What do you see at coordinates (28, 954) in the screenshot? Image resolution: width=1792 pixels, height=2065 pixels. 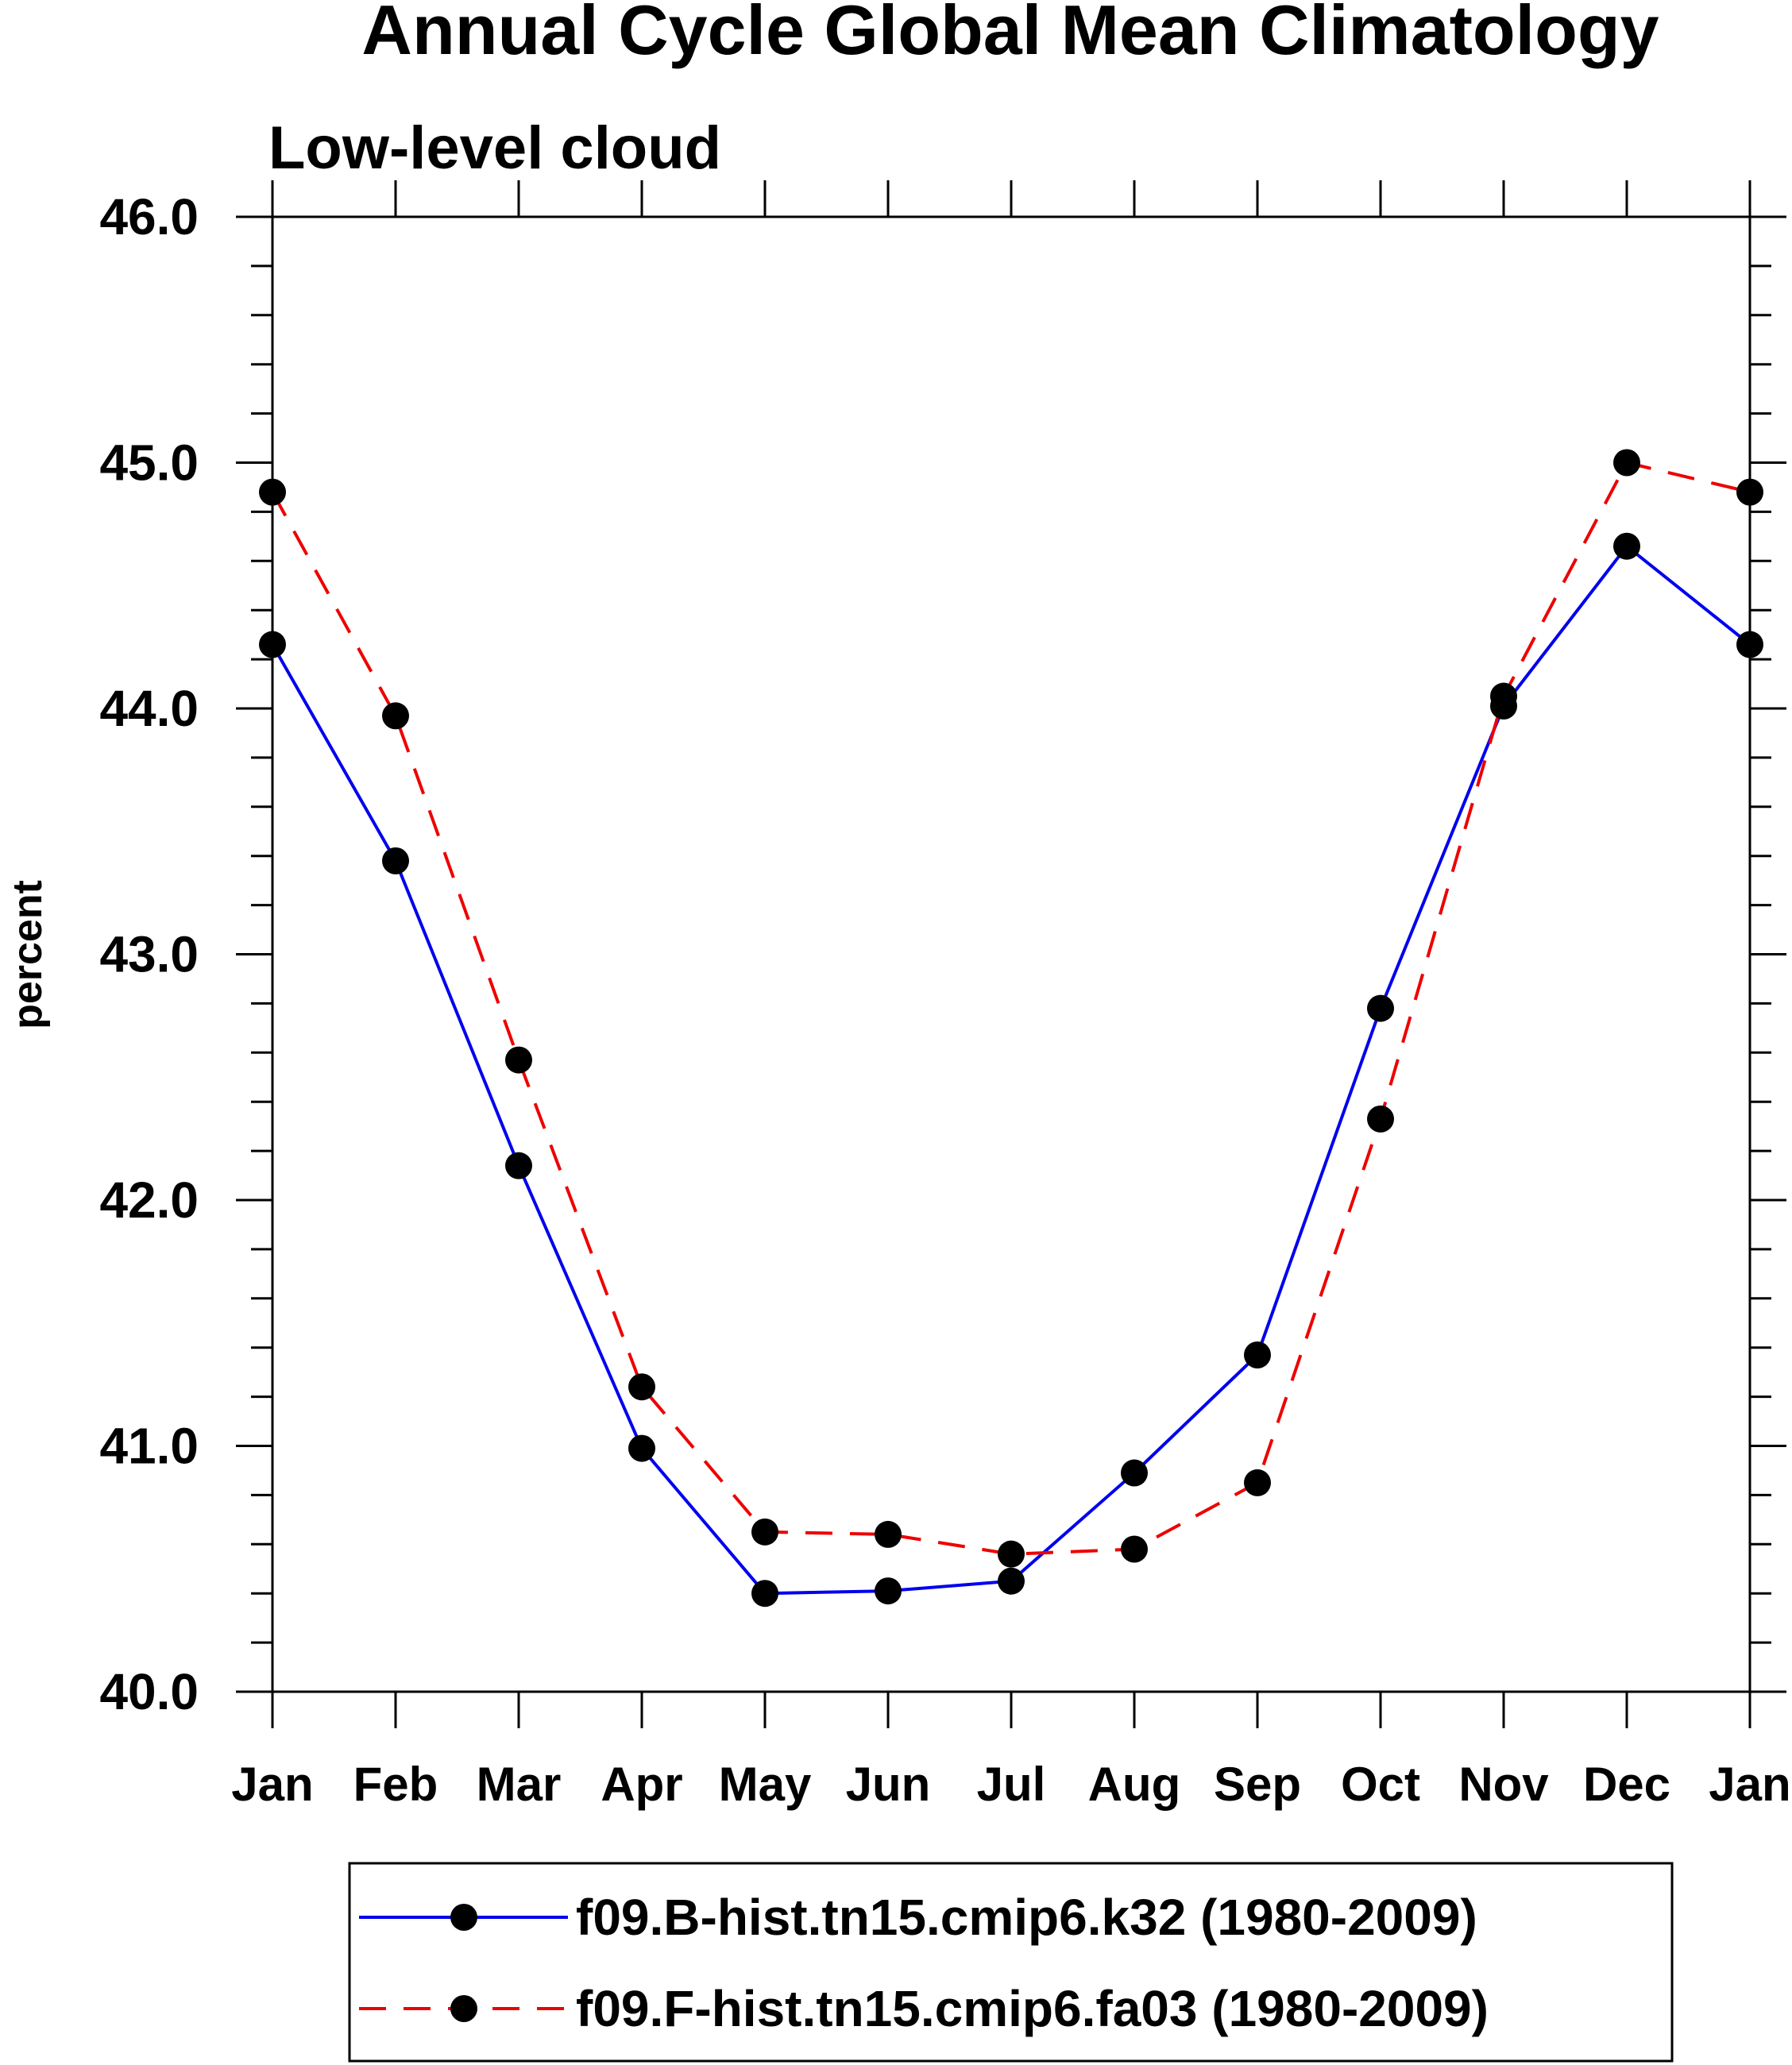 I see `y-axis-label: percent` at bounding box center [28, 954].